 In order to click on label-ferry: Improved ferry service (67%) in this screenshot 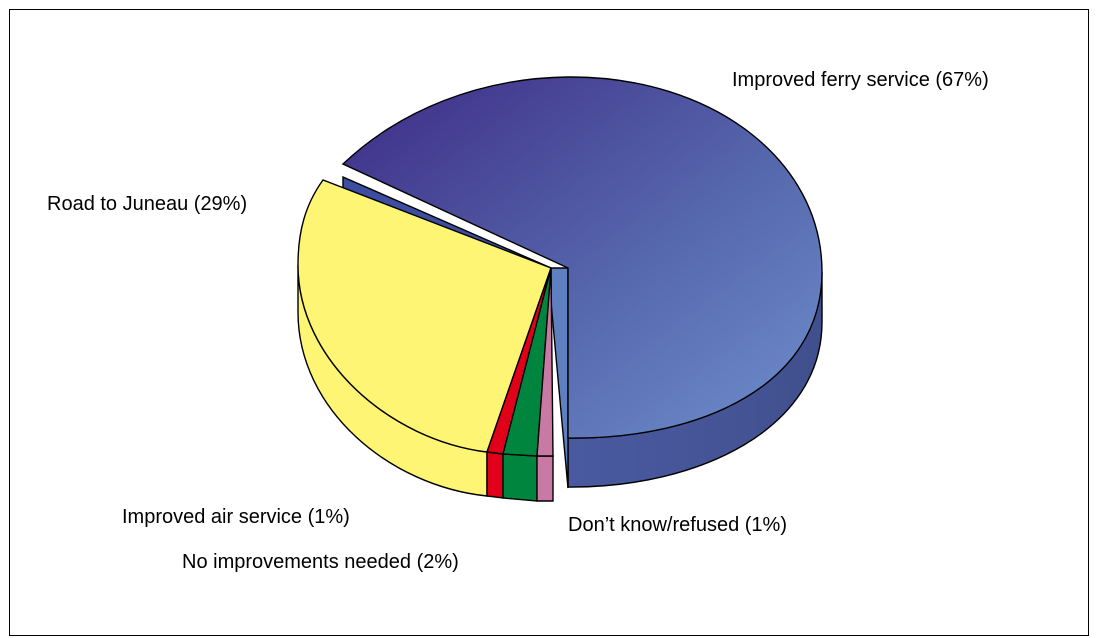, I will do `click(860, 80)`.